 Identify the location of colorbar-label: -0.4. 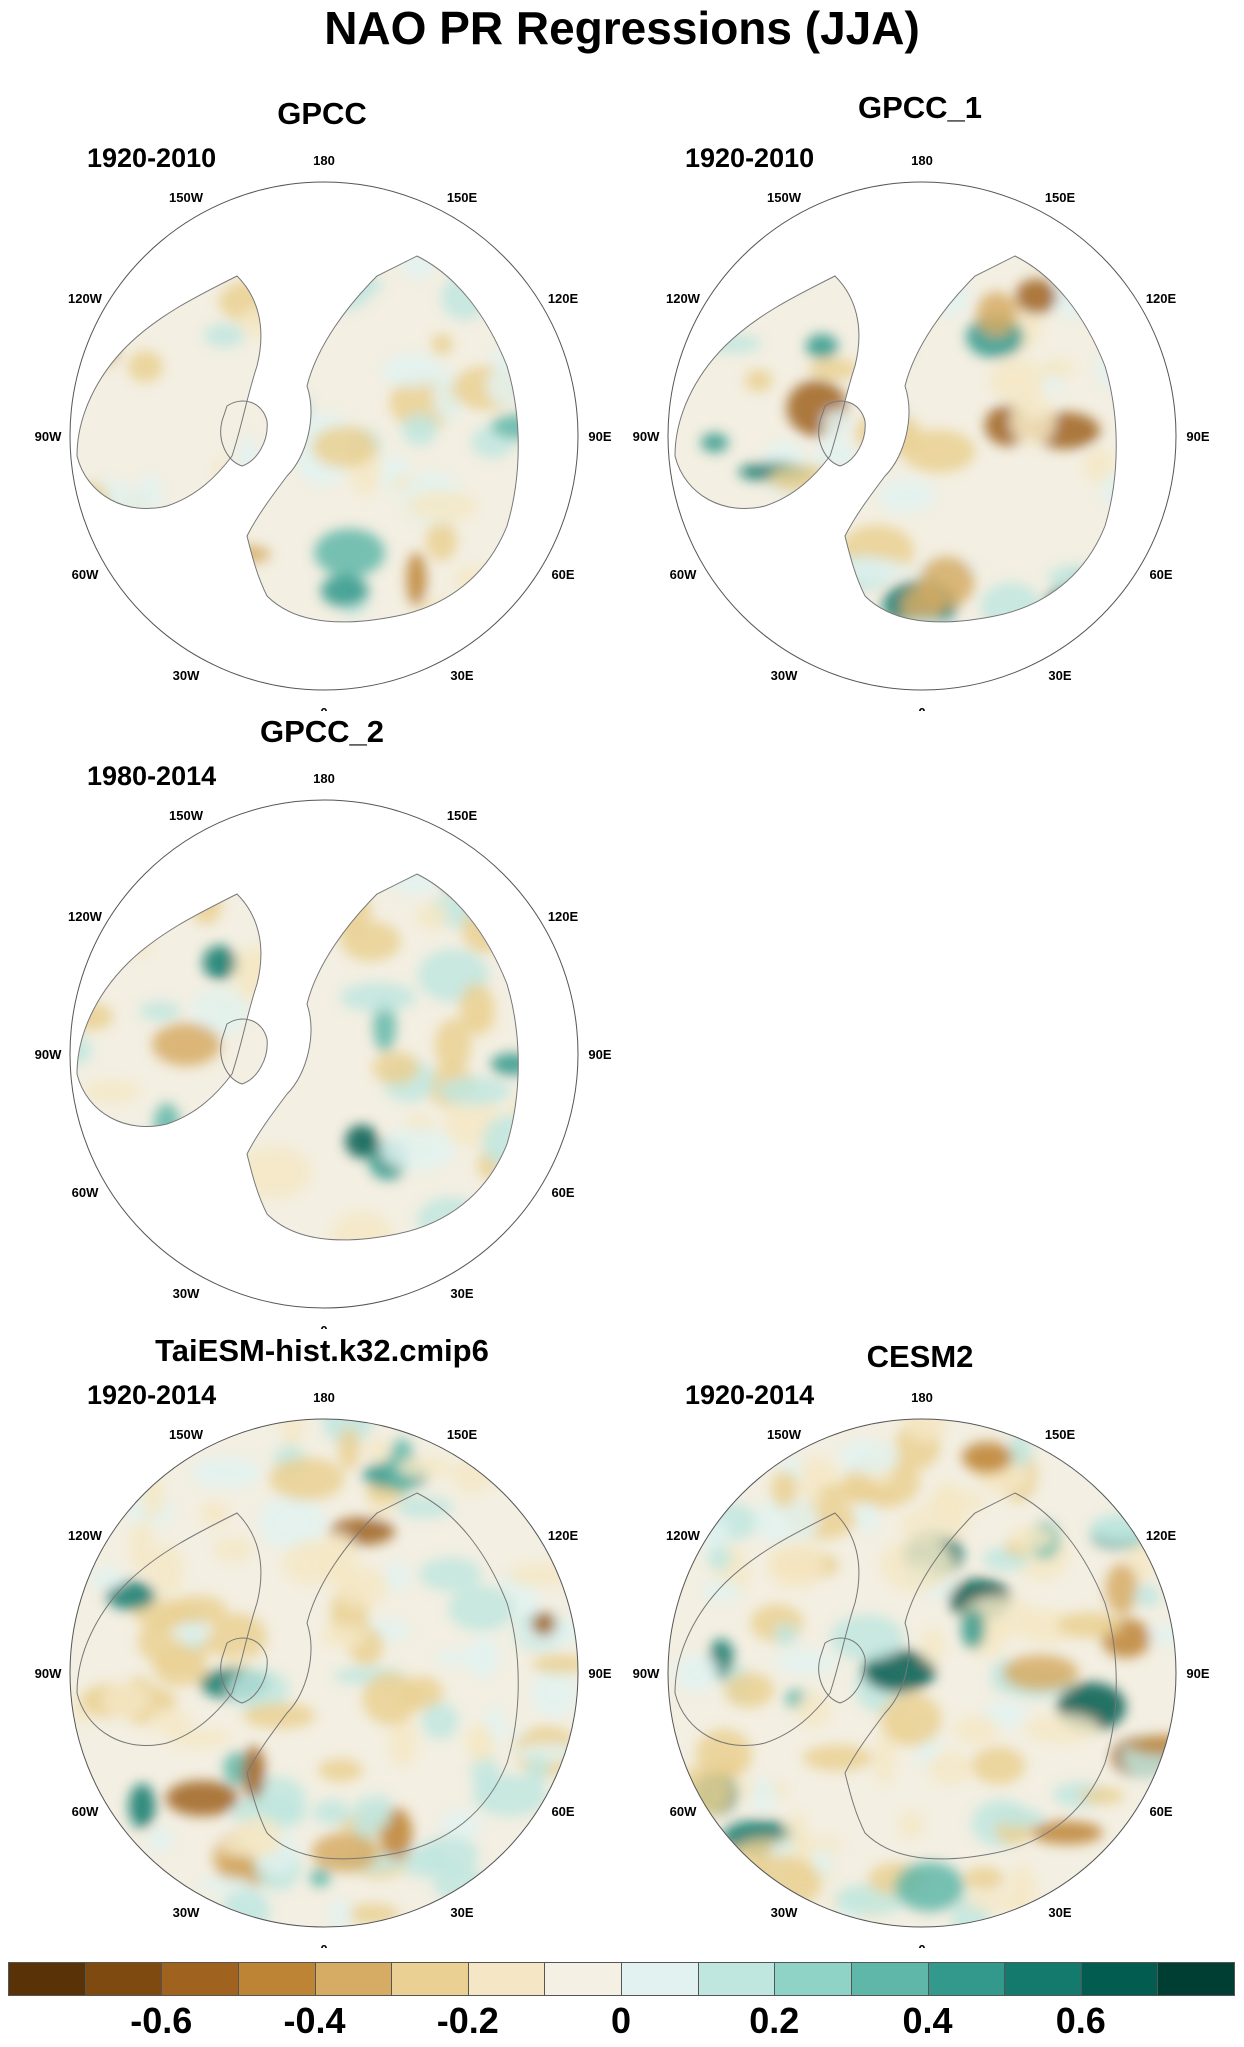
(314, 2020).